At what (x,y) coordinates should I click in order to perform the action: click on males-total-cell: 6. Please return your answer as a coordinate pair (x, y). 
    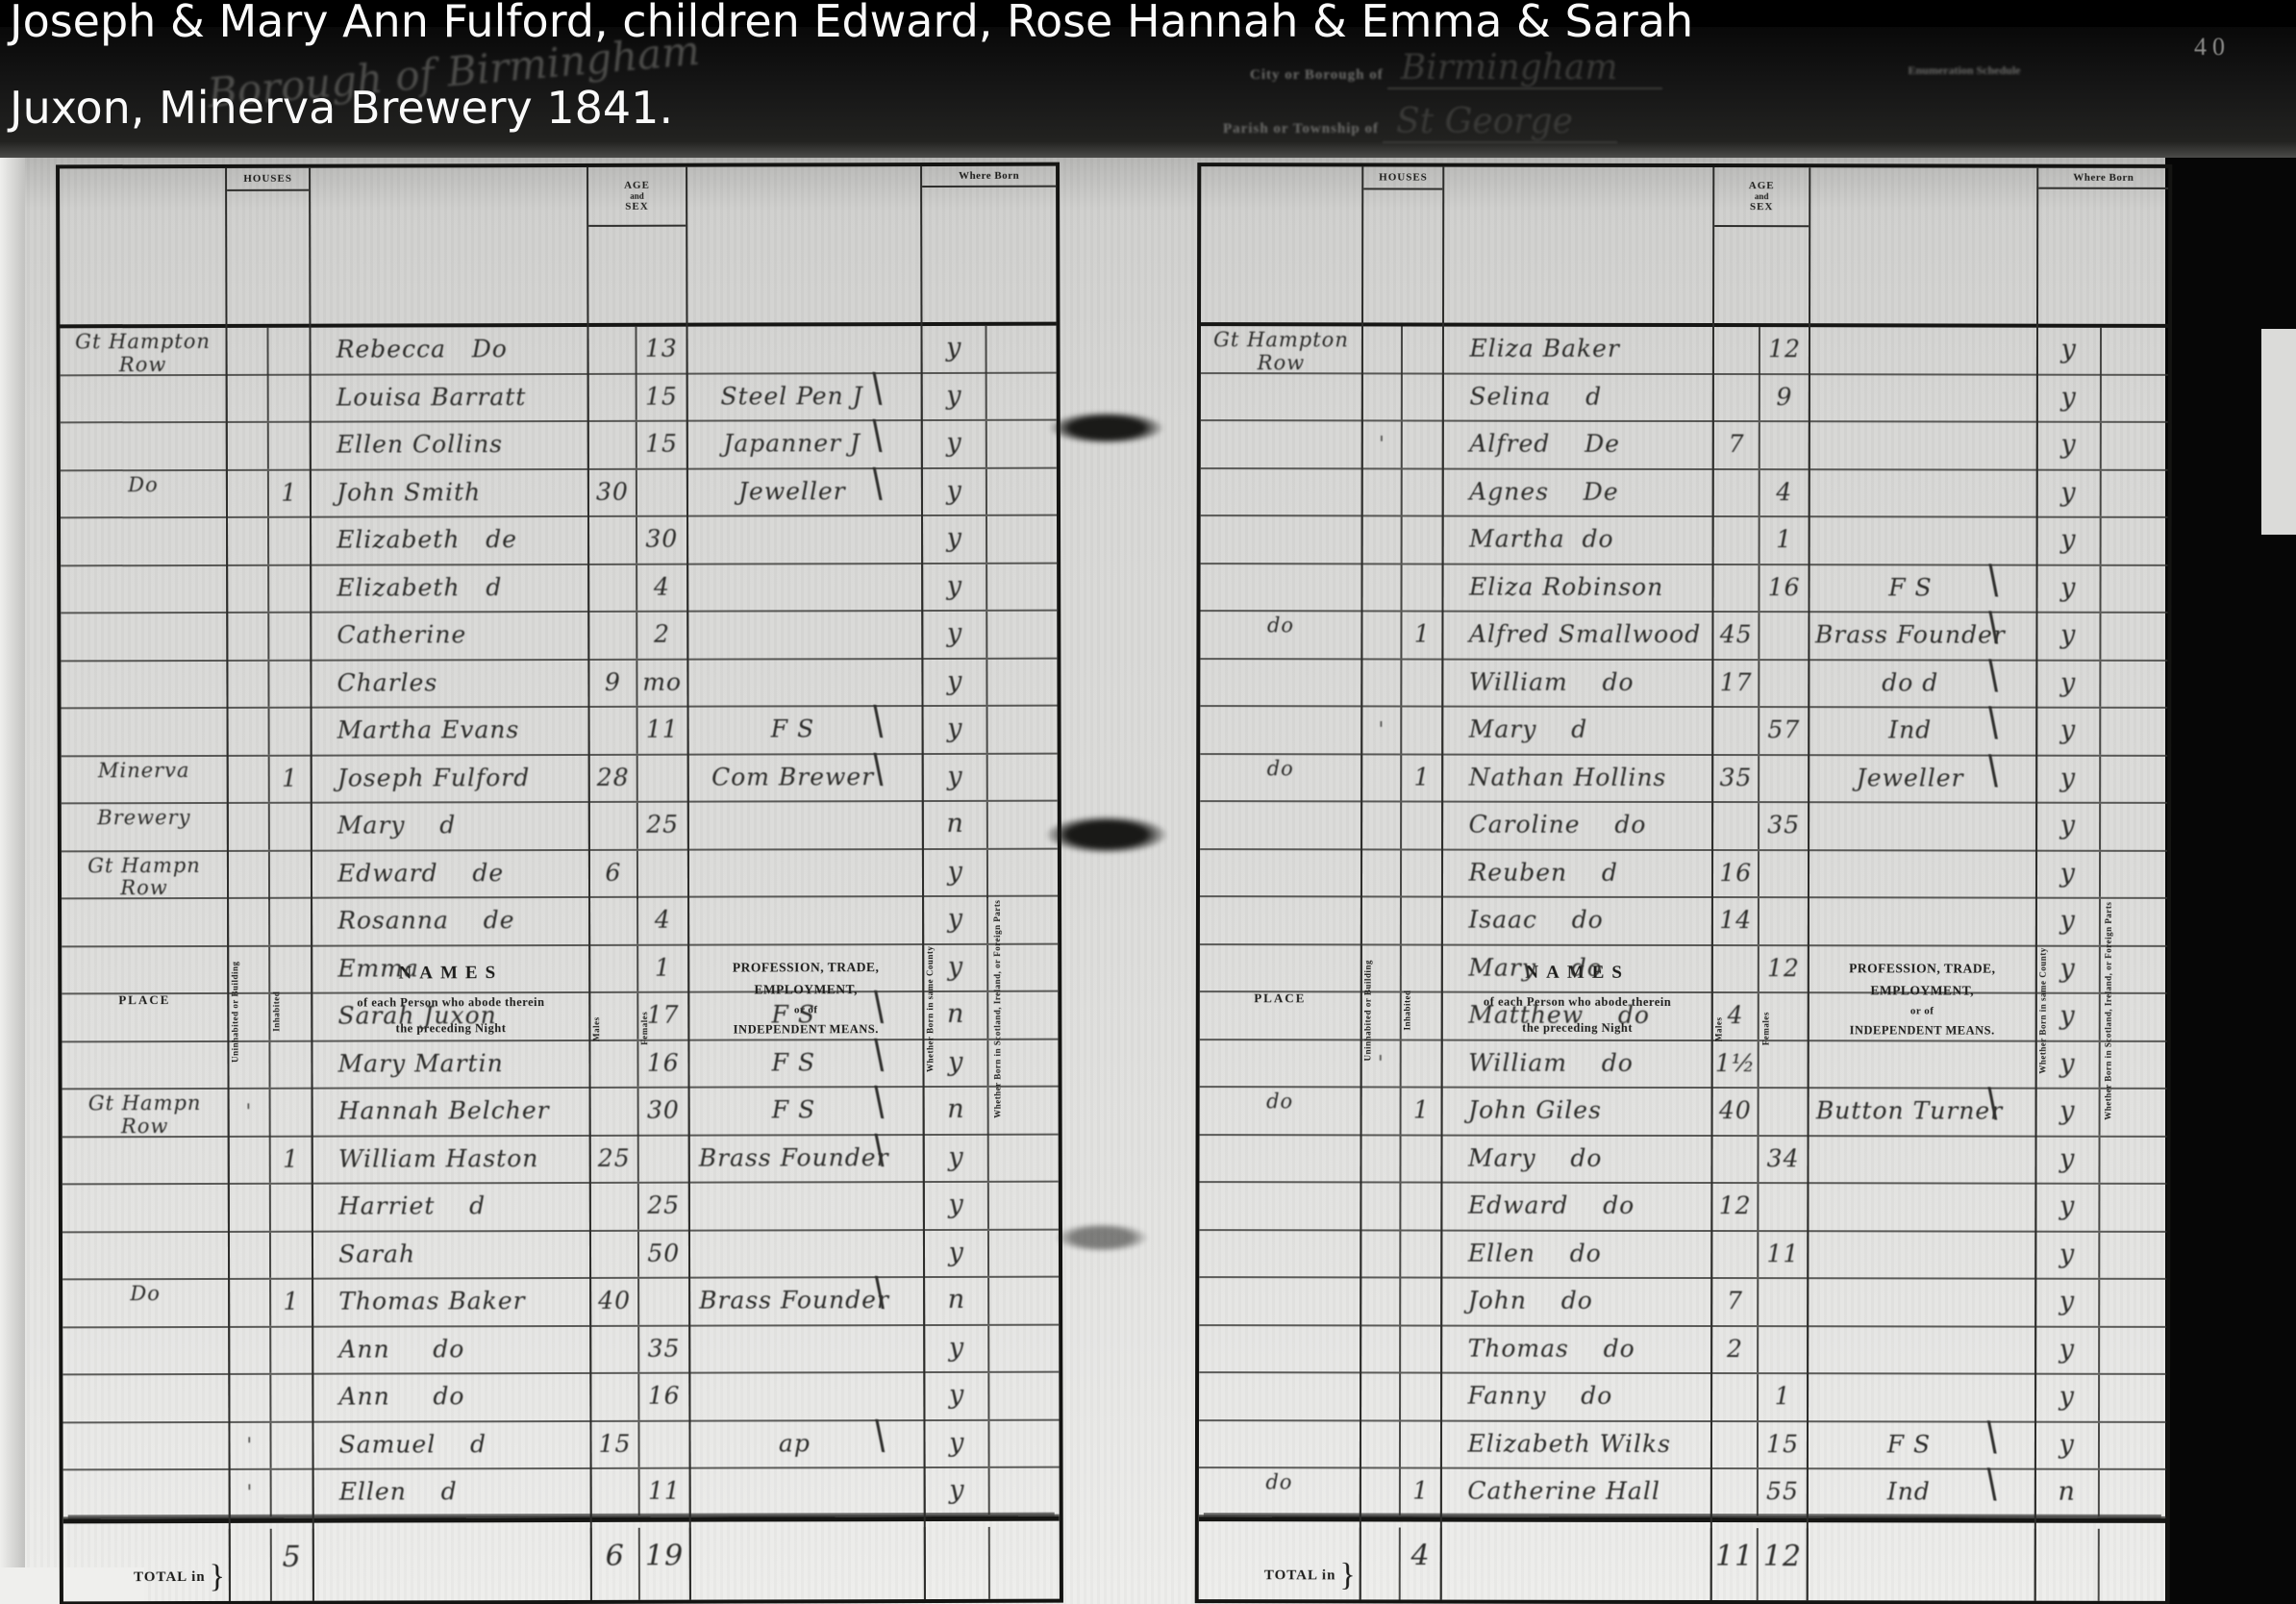
    Looking at the image, I should click on (615, 1565).